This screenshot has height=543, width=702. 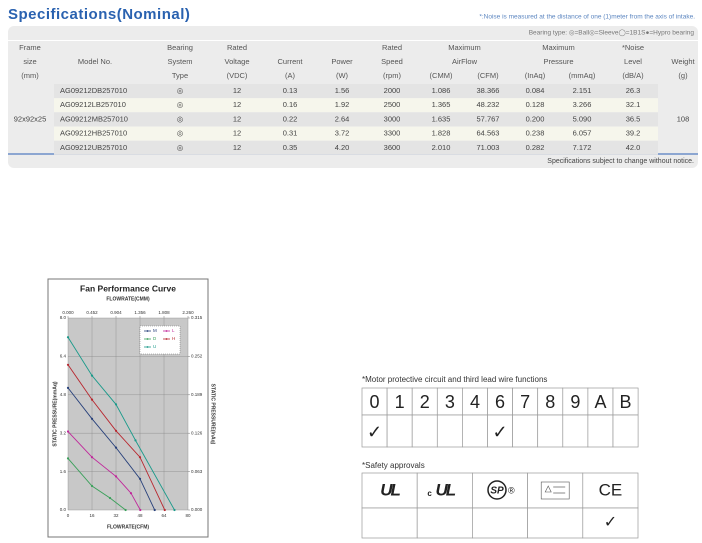 I want to click on function-code: 8, so click(x=550, y=402).